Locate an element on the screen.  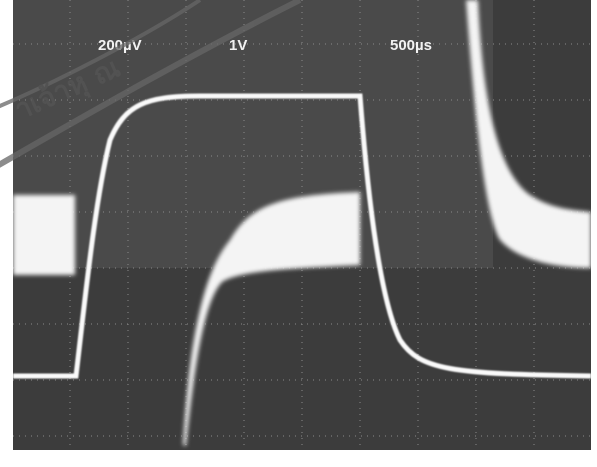
timebase: 500µs is located at coordinates (411, 45).